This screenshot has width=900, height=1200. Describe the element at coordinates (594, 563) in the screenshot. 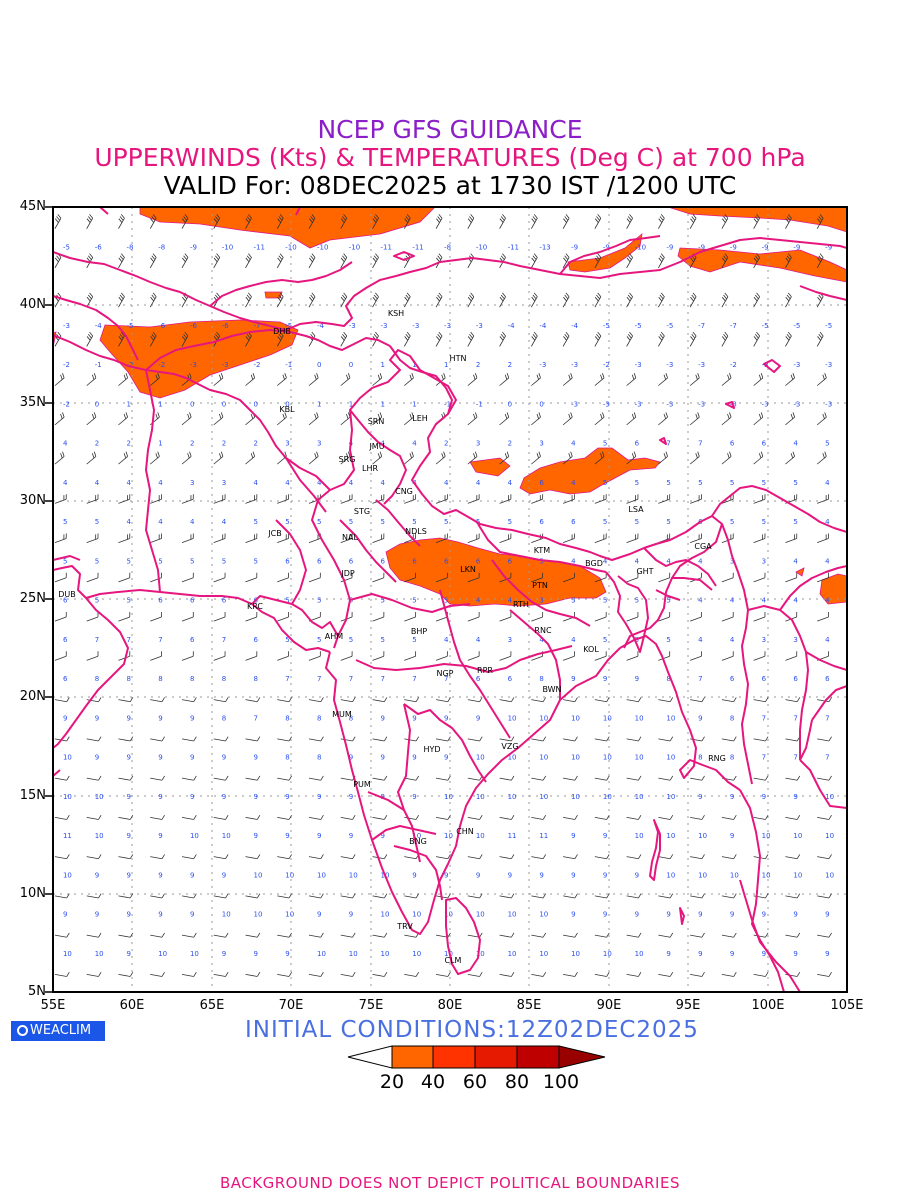

I see `city-label-bgd: BGD` at that location.